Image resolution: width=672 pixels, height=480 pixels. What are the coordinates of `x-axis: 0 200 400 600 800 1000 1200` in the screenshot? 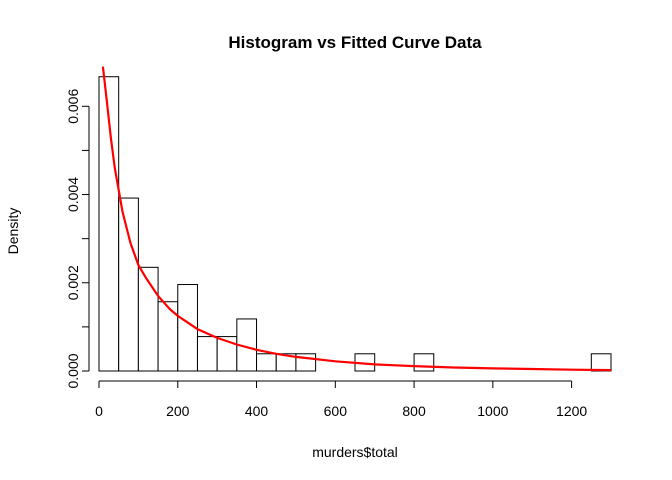 It's located at (341, 399).